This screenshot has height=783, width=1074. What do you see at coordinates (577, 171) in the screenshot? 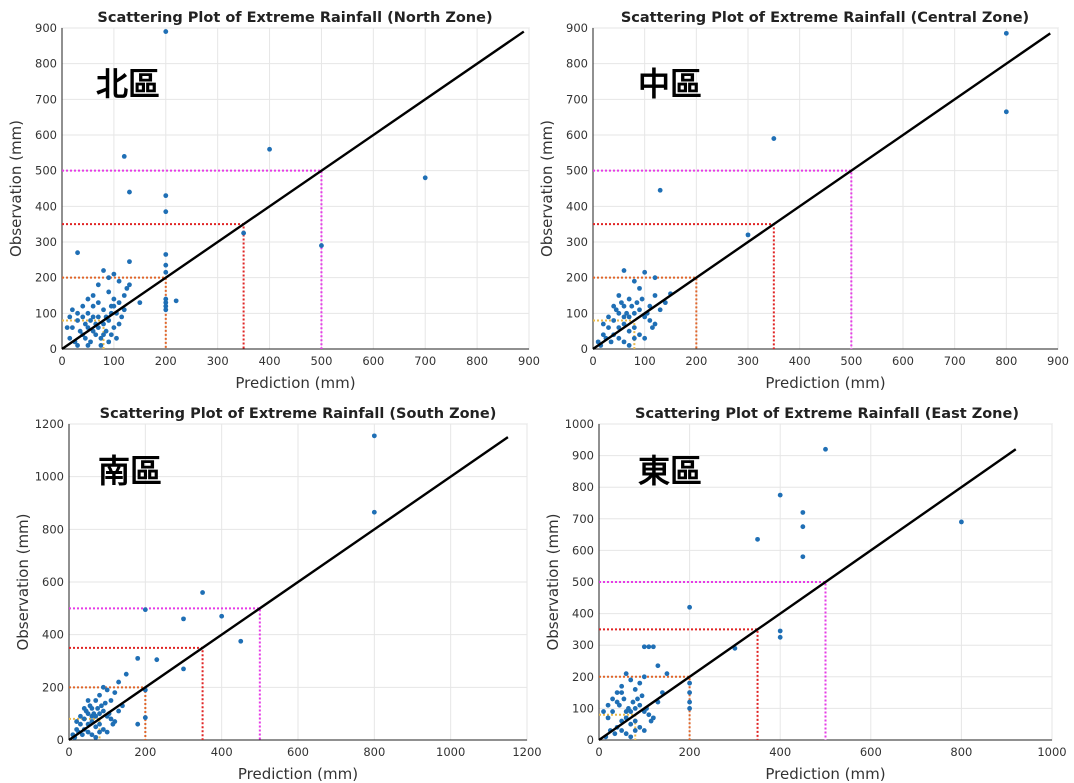
I see `y-tick-label: 500` at bounding box center [577, 171].